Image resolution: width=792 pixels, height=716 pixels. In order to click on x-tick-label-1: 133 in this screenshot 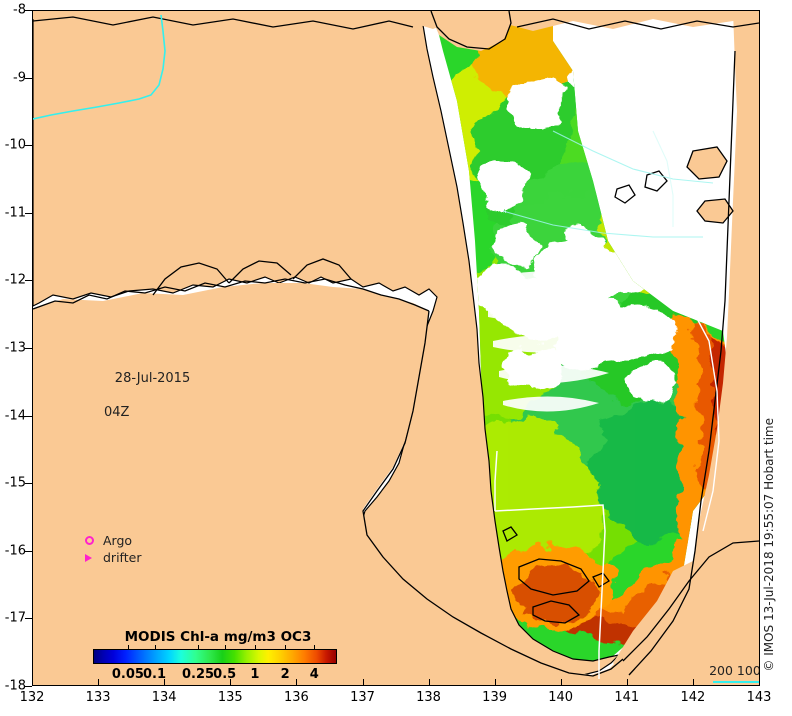, I will do `click(98, 697)`.